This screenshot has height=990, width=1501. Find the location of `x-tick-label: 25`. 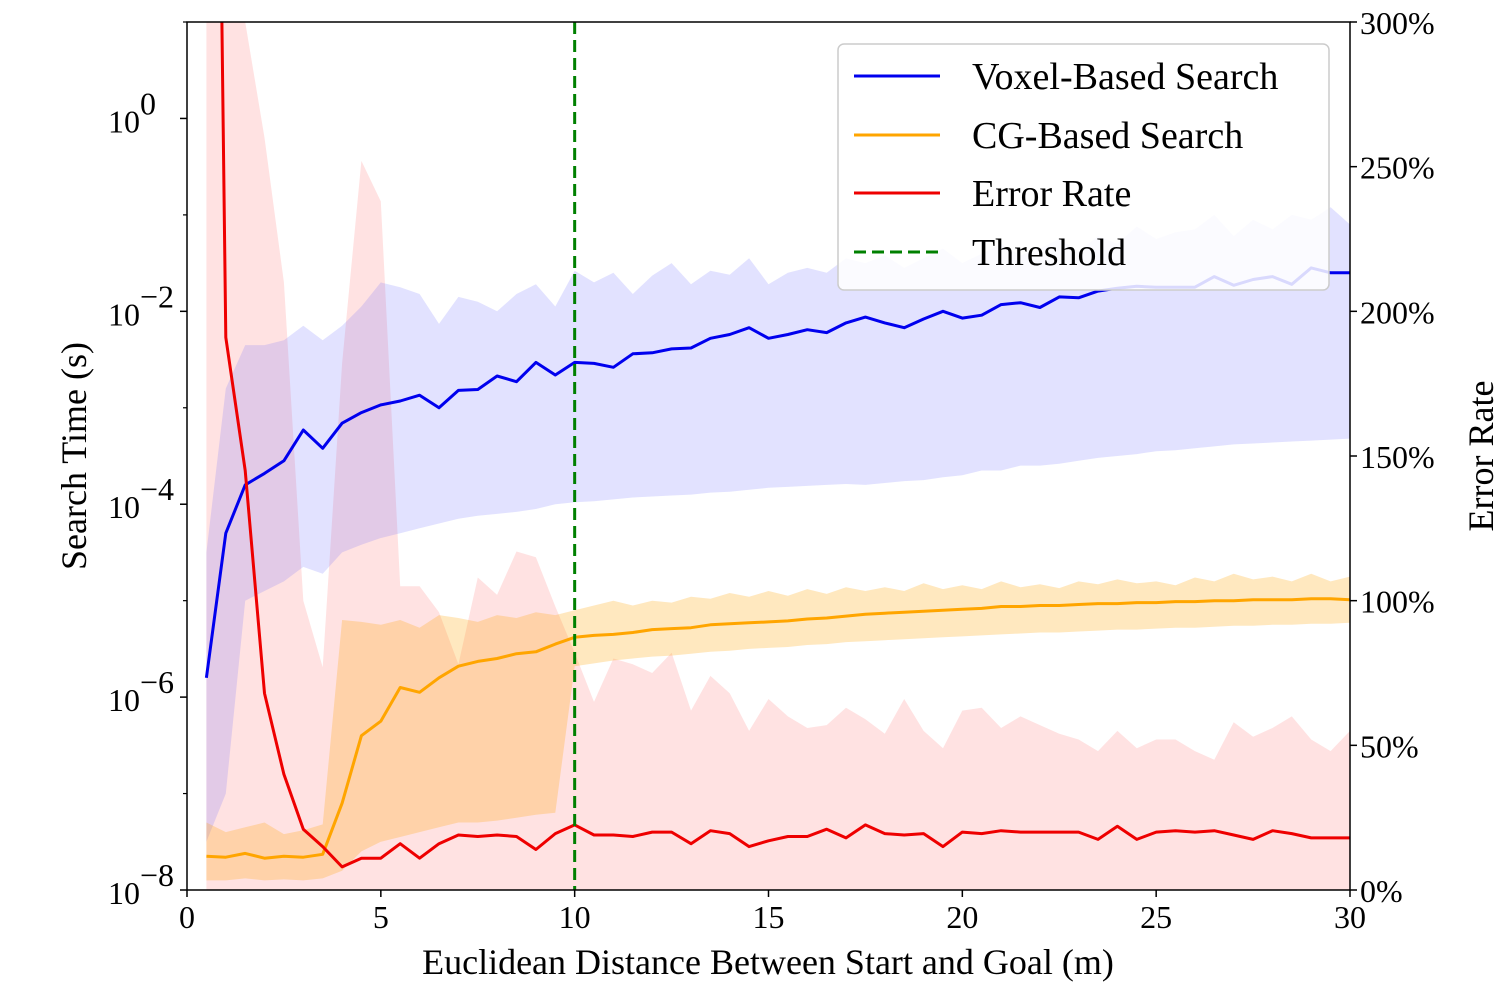

x-tick-label: 25 is located at coordinates (1156, 917).